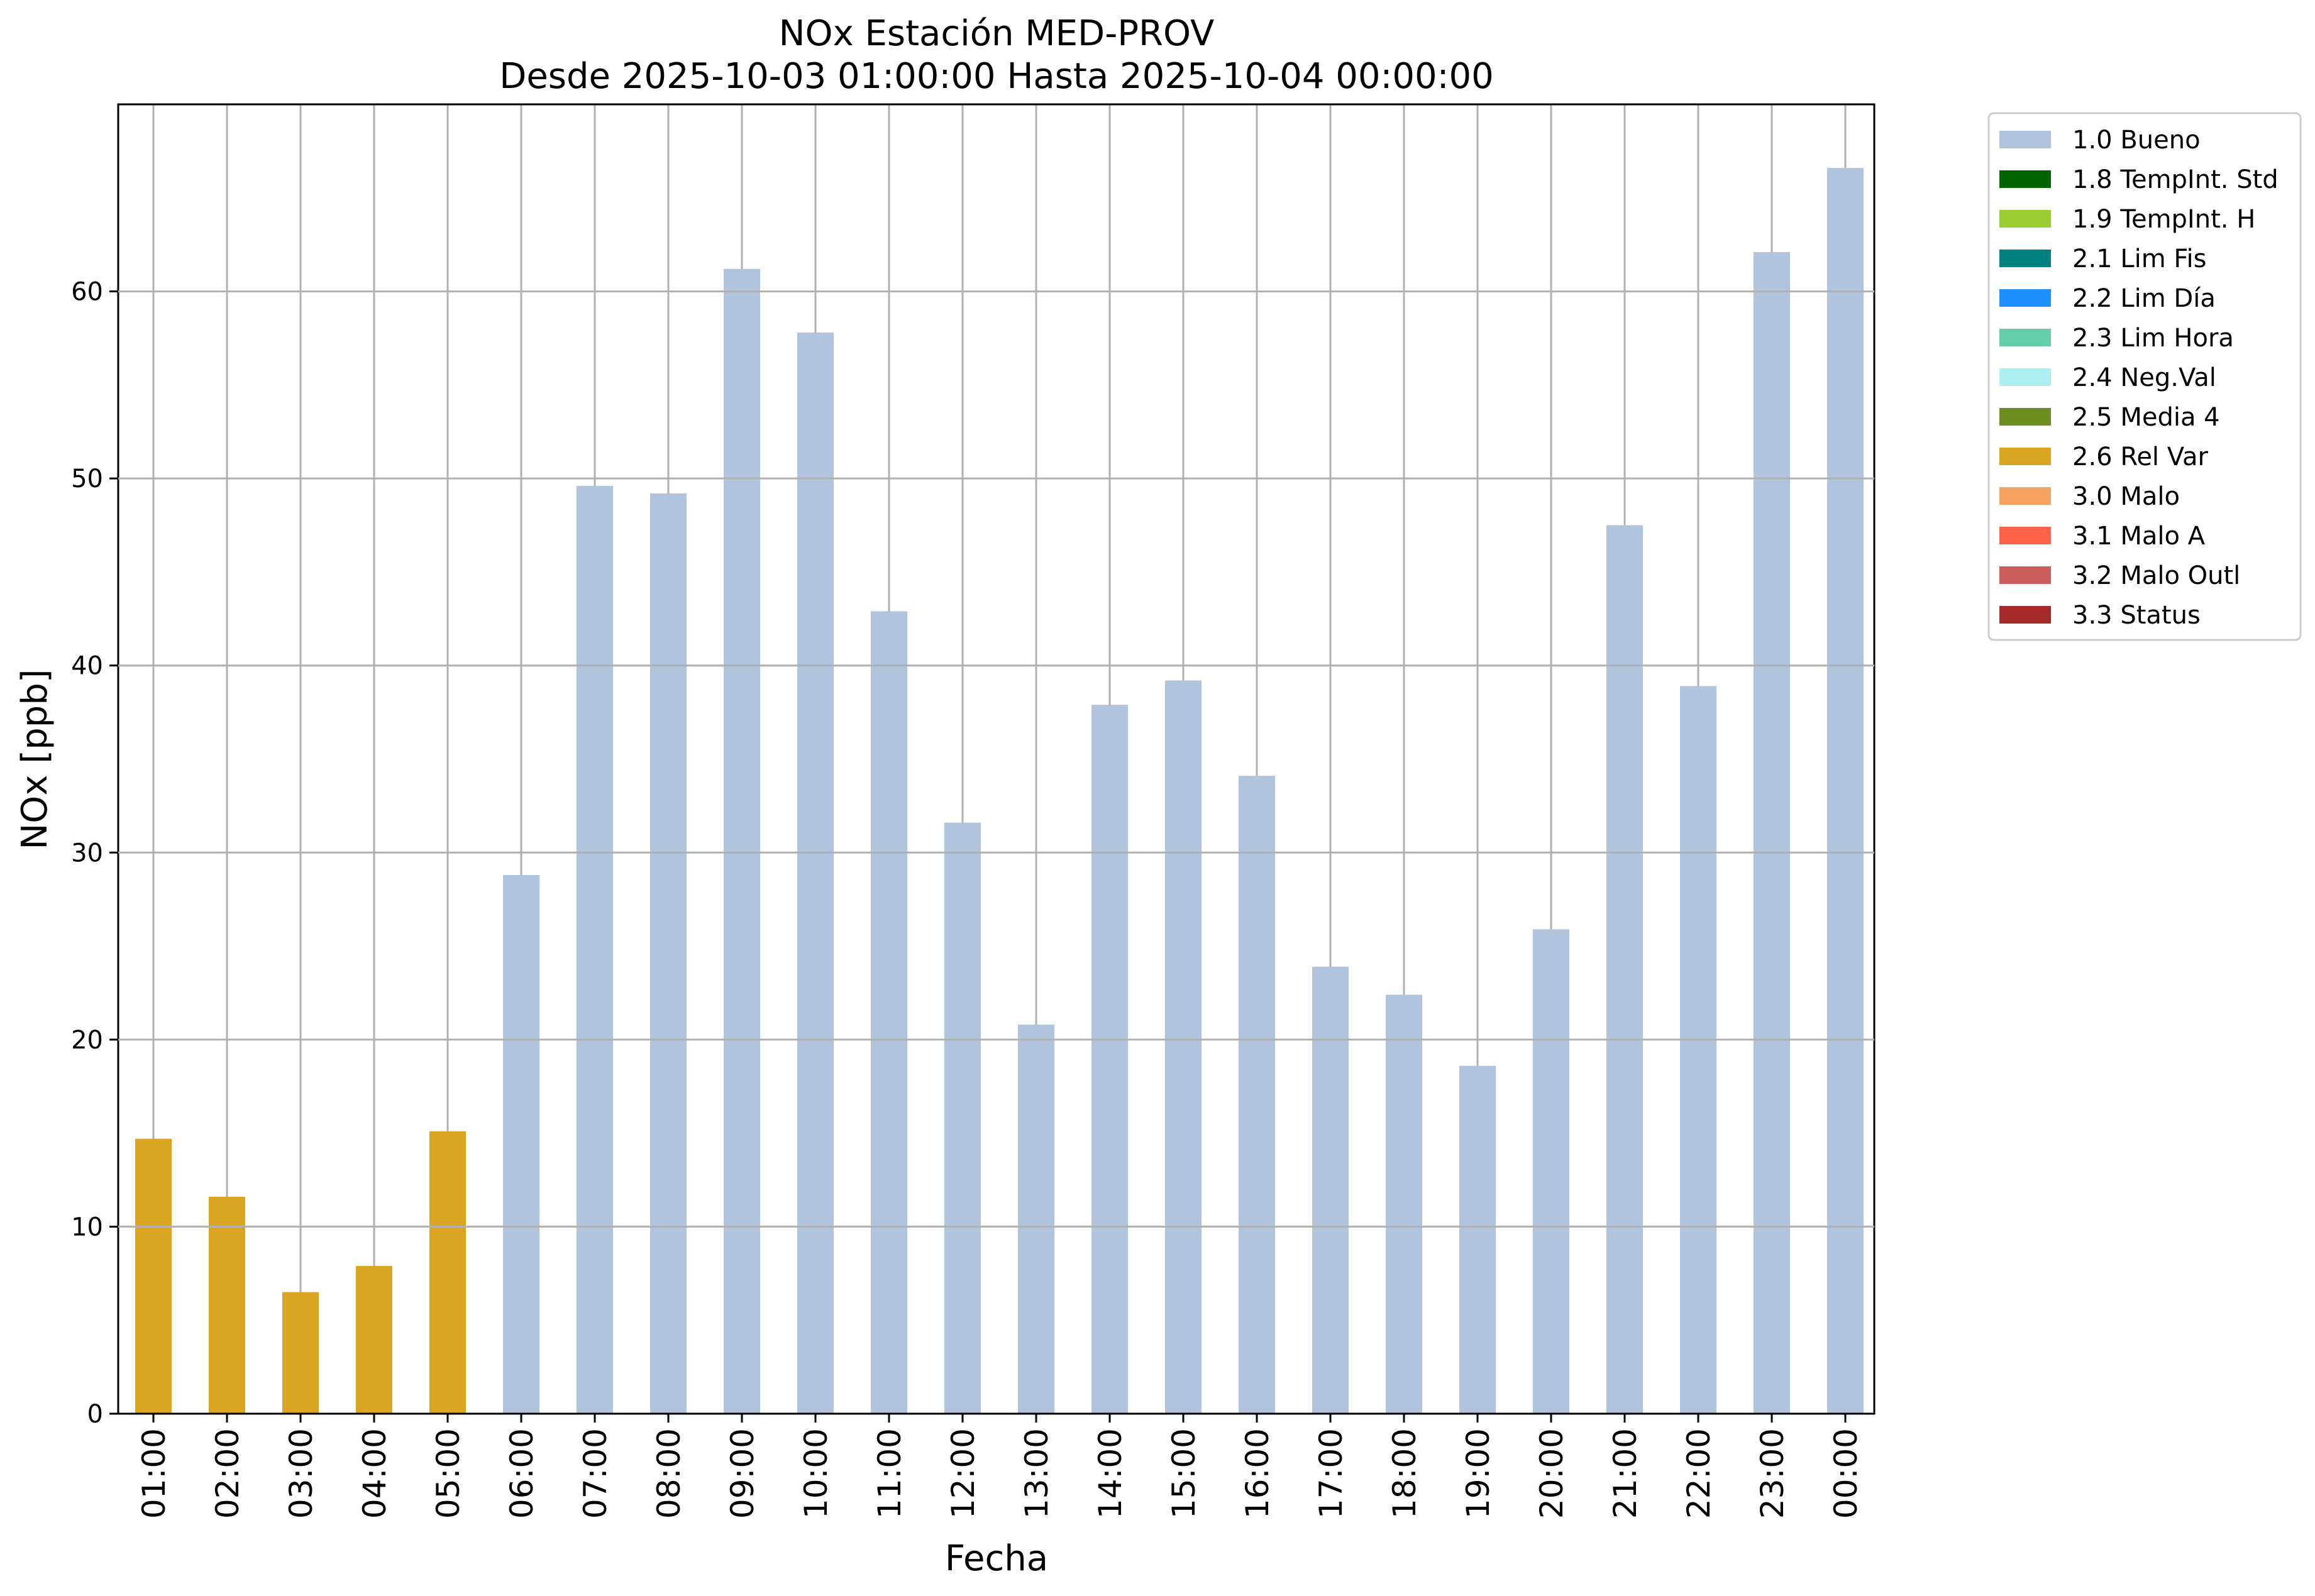 The height and width of the screenshot is (1596, 2315). What do you see at coordinates (2163, 219) in the screenshot?
I see `legend-label: 1.9 TempInt. H` at bounding box center [2163, 219].